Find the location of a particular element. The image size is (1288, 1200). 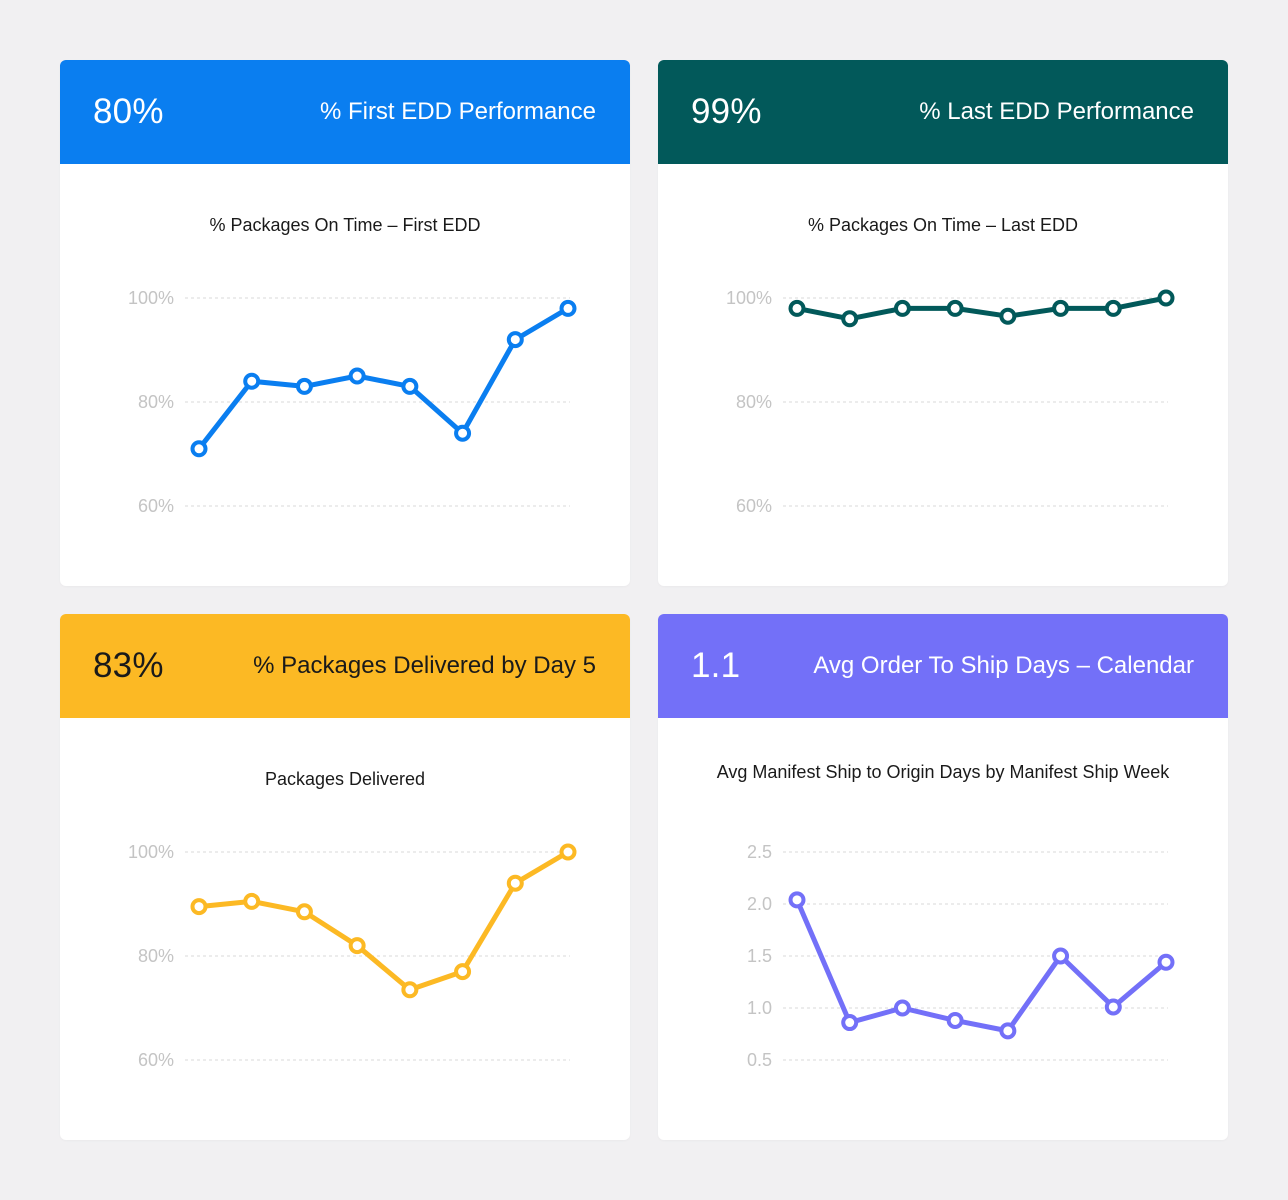

card-header: 1.1 Avg Order To Ship Days – Calendar is located at coordinates (943, 666).